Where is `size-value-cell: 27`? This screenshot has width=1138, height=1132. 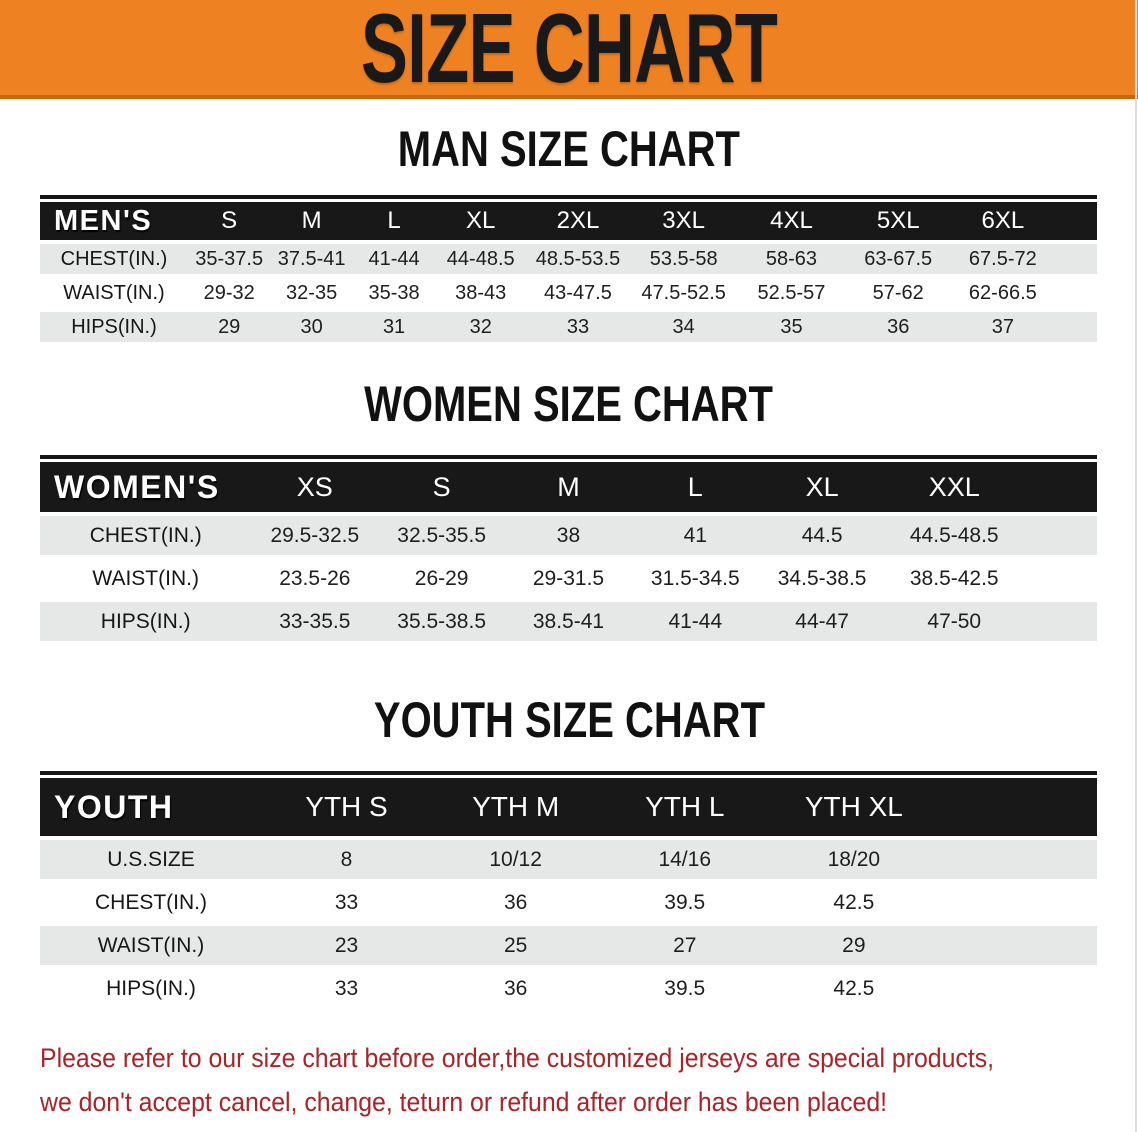
size-value-cell: 27 is located at coordinates (685, 947).